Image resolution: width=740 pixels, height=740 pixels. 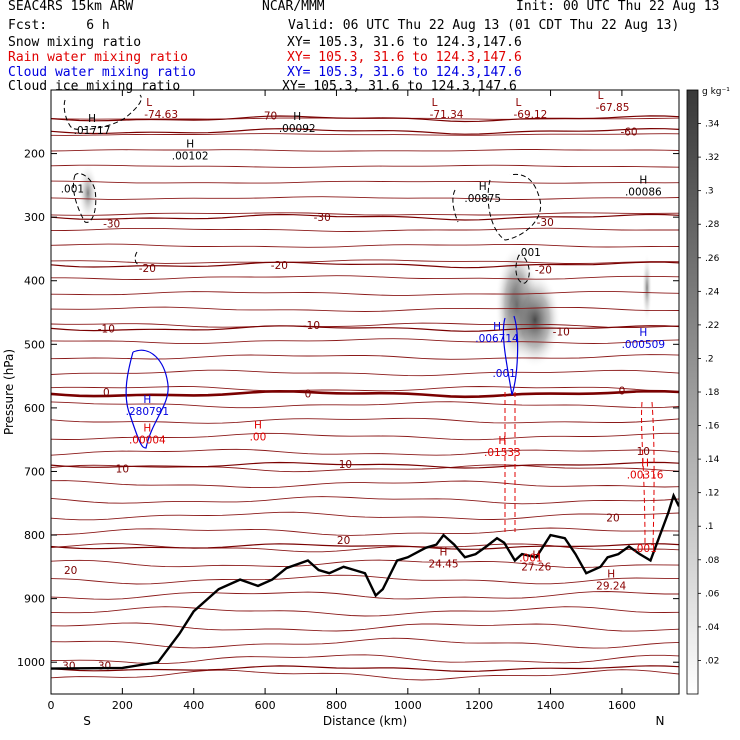 I want to click on extreme-value: 29.24, so click(x=611, y=587).